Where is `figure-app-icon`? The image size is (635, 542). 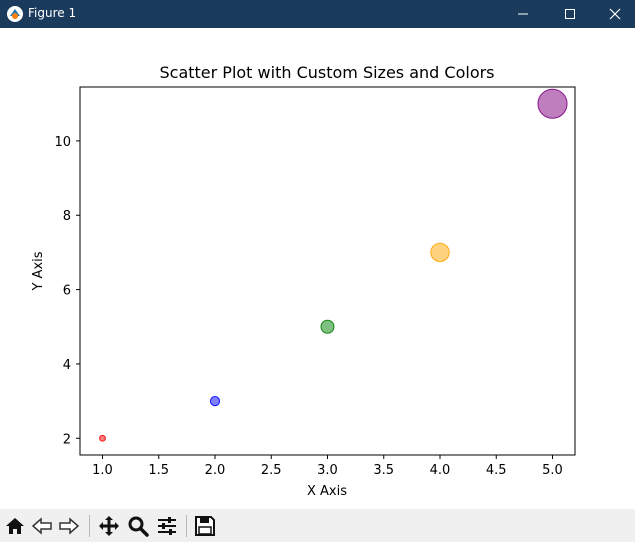
figure-app-icon is located at coordinates (15, 14).